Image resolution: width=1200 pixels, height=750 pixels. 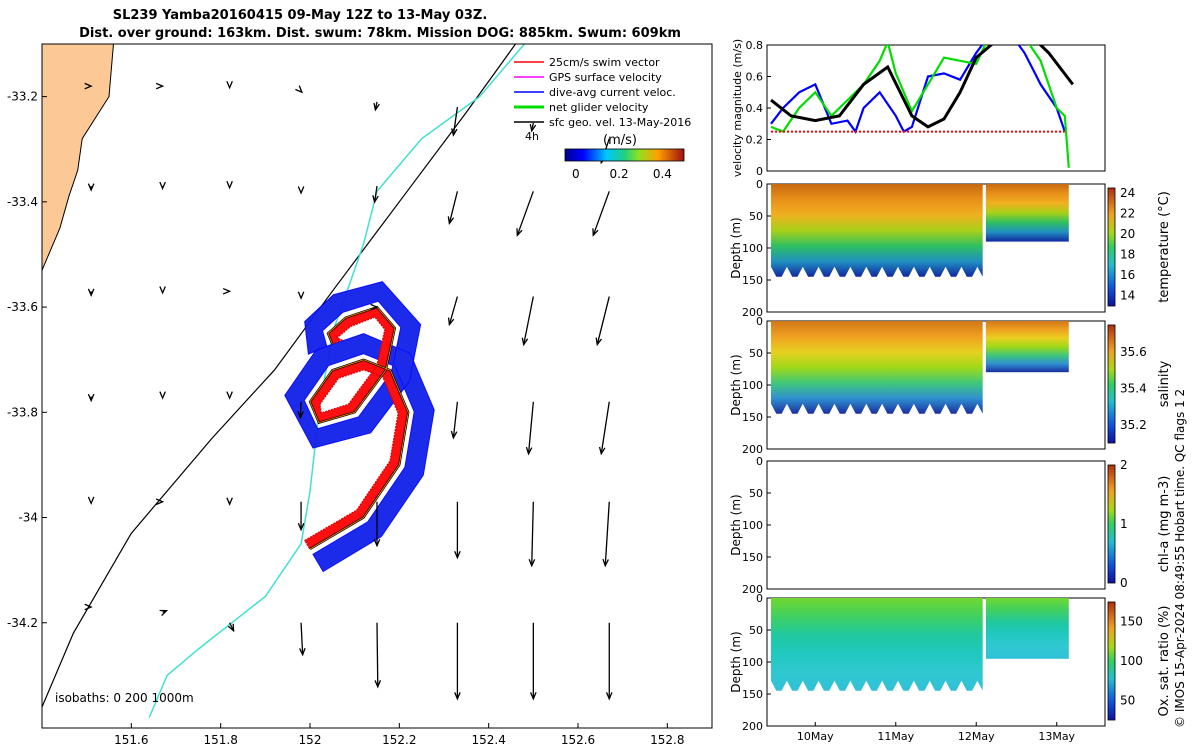 I want to click on velocity-y-tick-label: 0.6, so click(x=755, y=77).